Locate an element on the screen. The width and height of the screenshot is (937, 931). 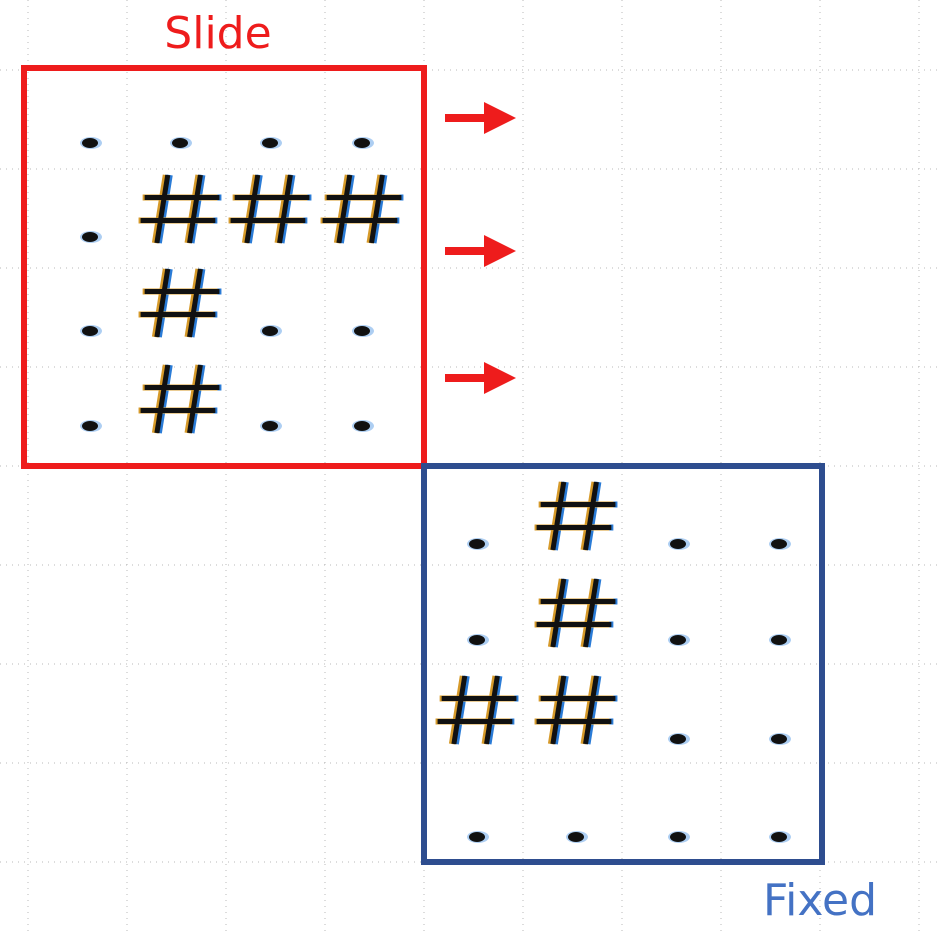
fixed-label: Fixed is located at coordinates (820, 900).